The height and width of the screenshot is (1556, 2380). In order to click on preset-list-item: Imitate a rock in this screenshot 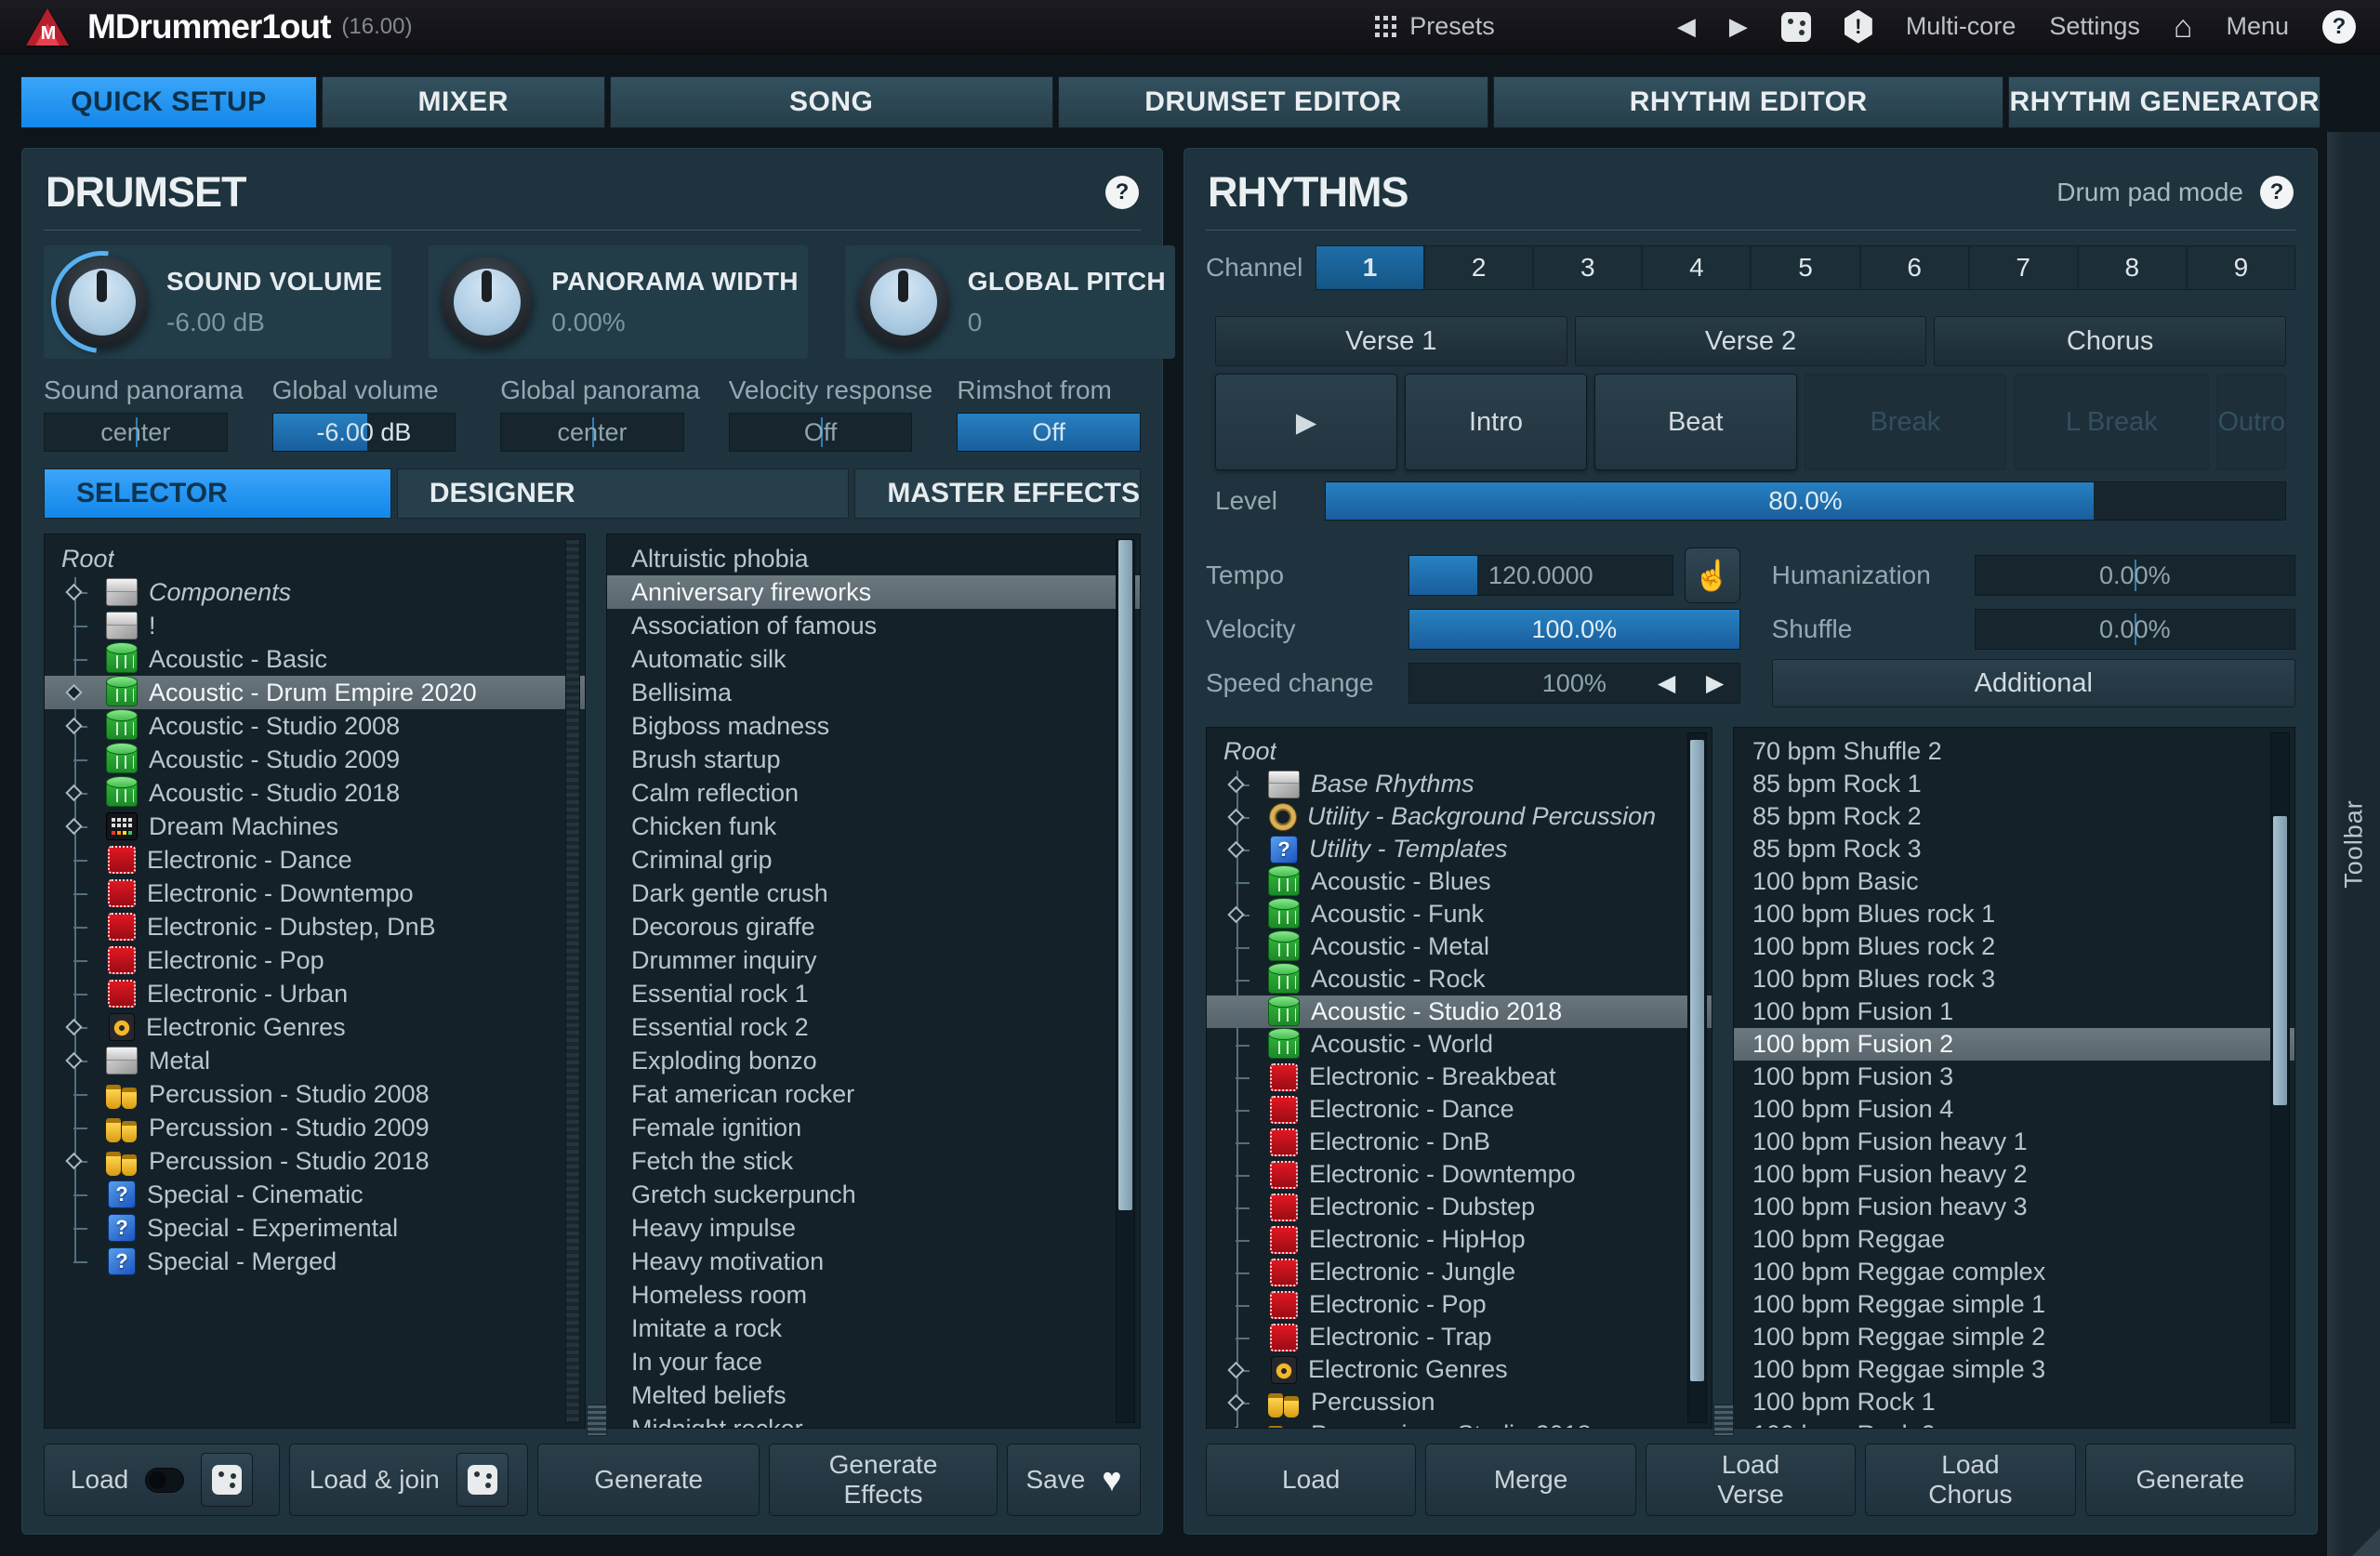, I will do `click(707, 1327)`.